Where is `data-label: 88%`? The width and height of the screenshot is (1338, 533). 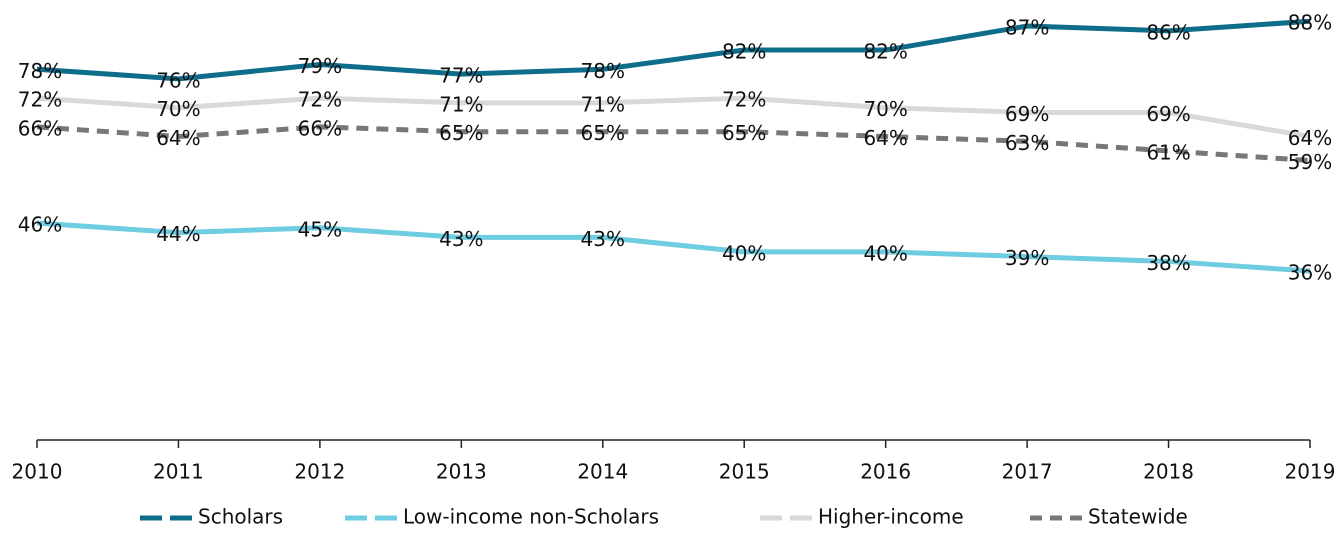 data-label: 88% is located at coordinates (1310, 23).